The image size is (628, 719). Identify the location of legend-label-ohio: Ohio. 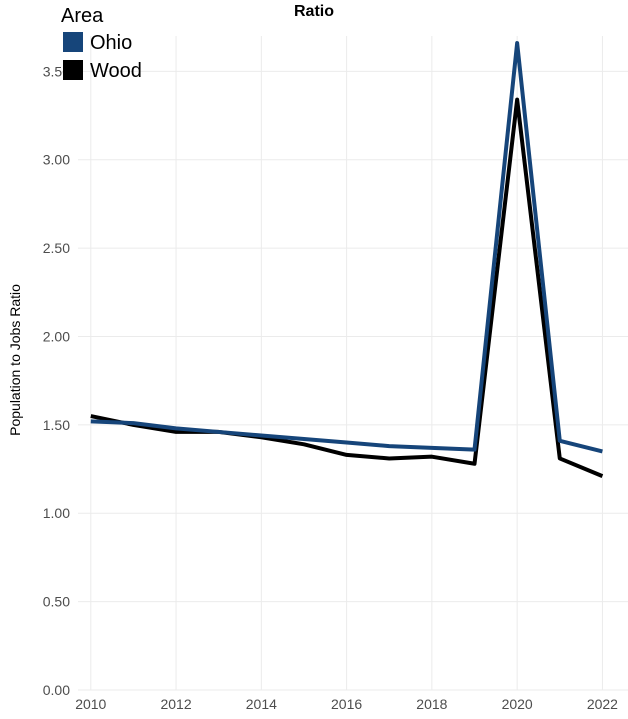
(111, 43).